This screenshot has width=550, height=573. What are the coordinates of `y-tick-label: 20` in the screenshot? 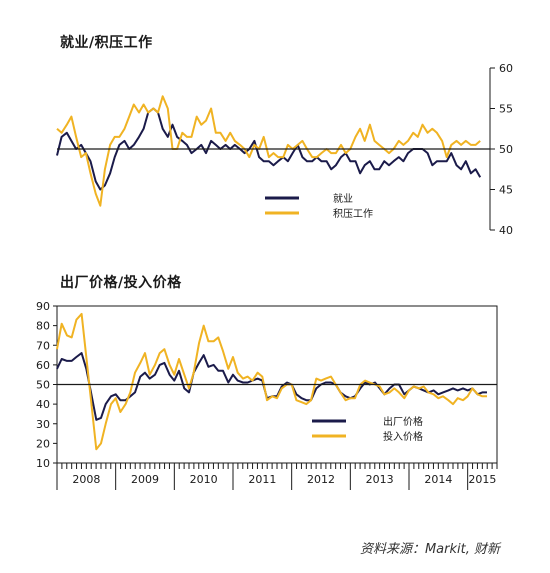 It's located at (43, 443).